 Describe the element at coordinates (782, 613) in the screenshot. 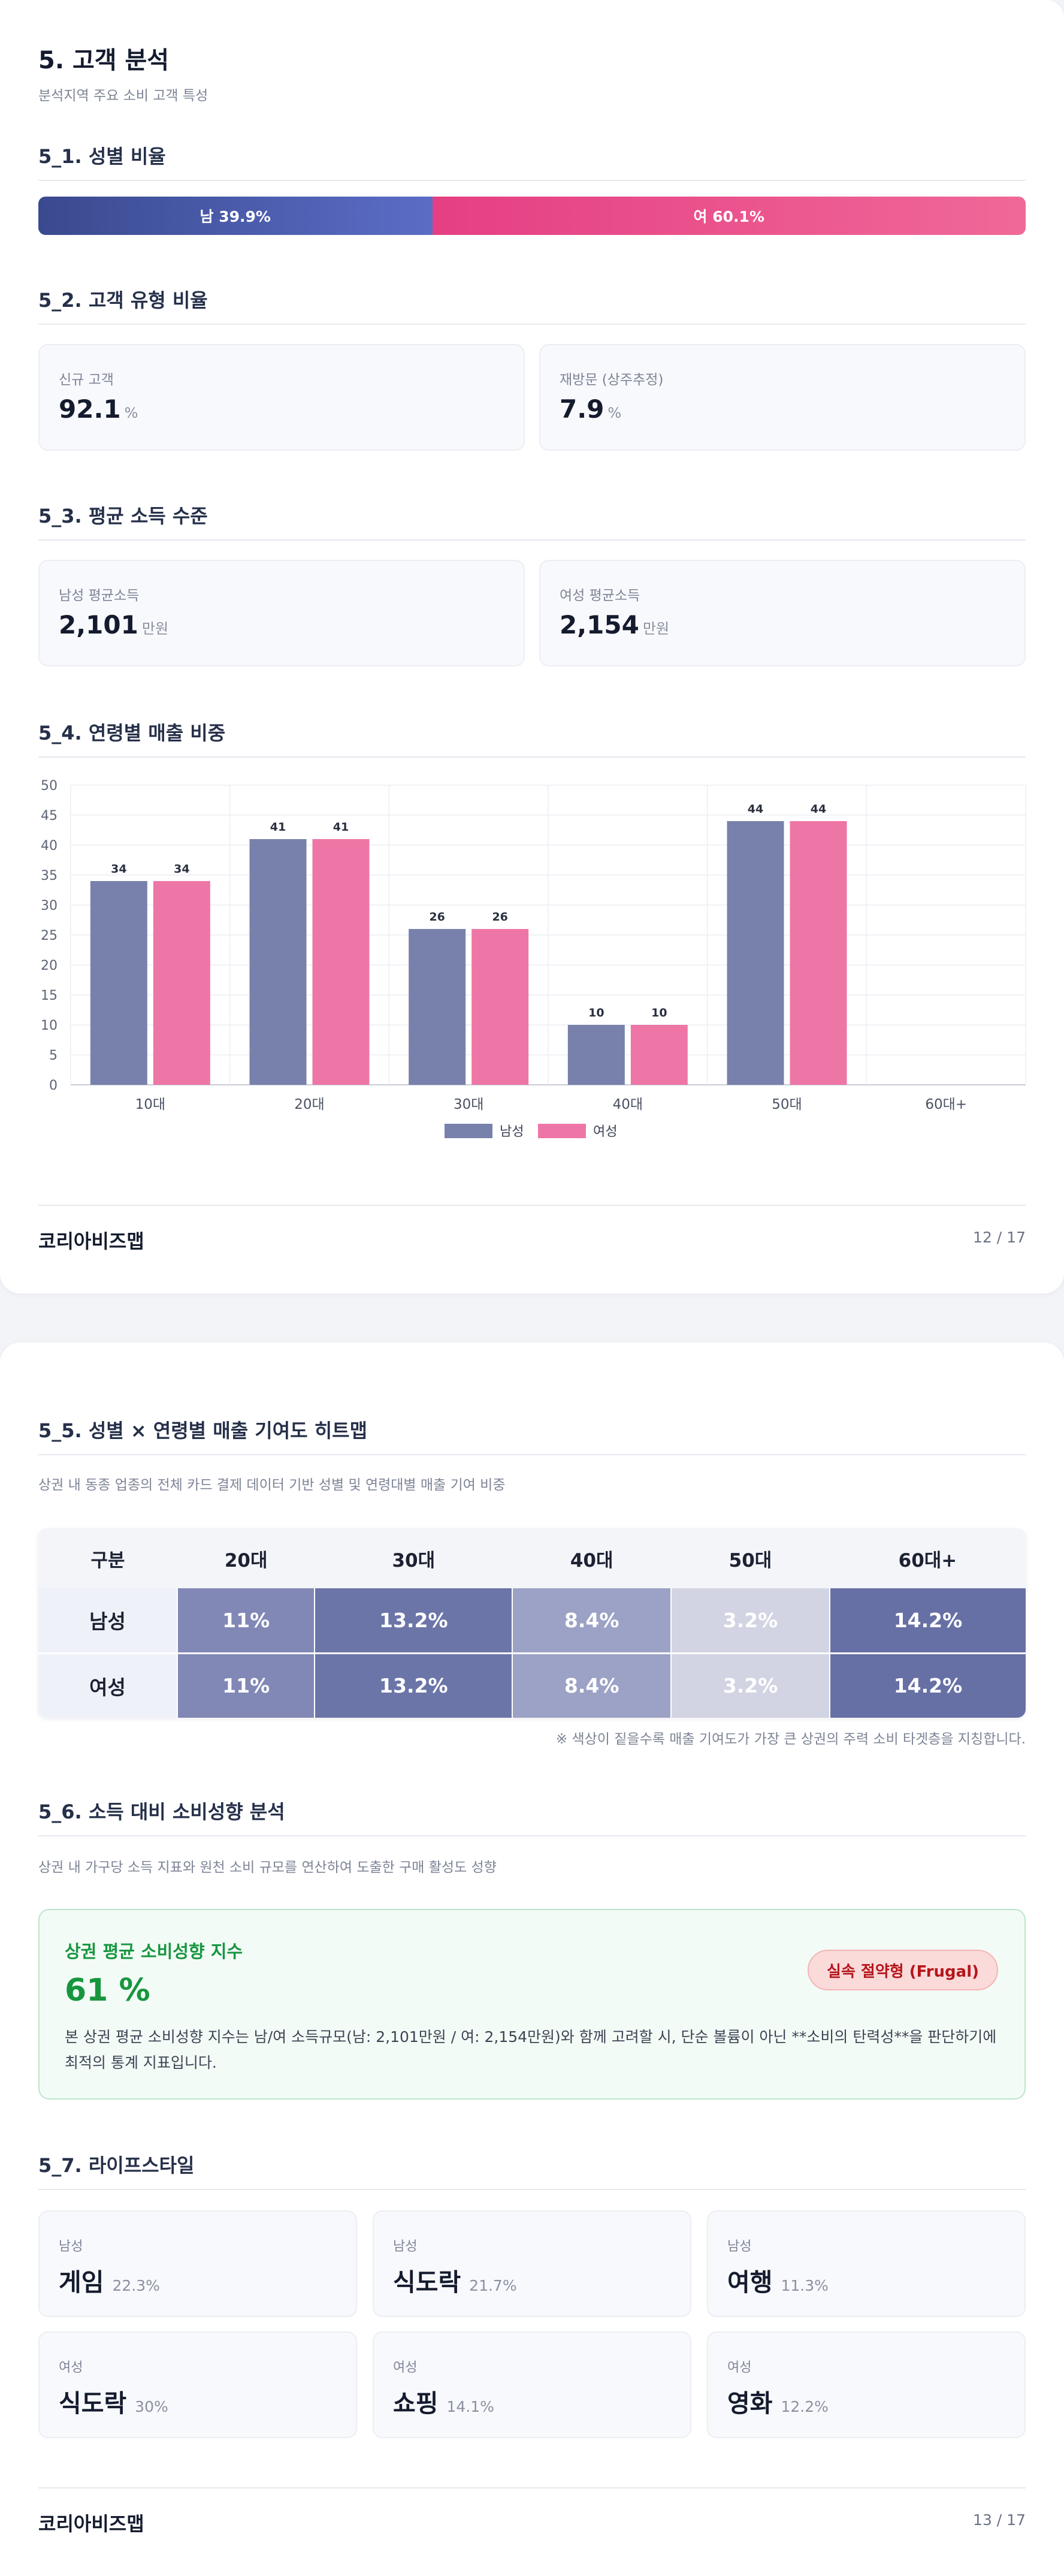

I see `female-income-card: 여성 평균소득 2,154 만원` at that location.